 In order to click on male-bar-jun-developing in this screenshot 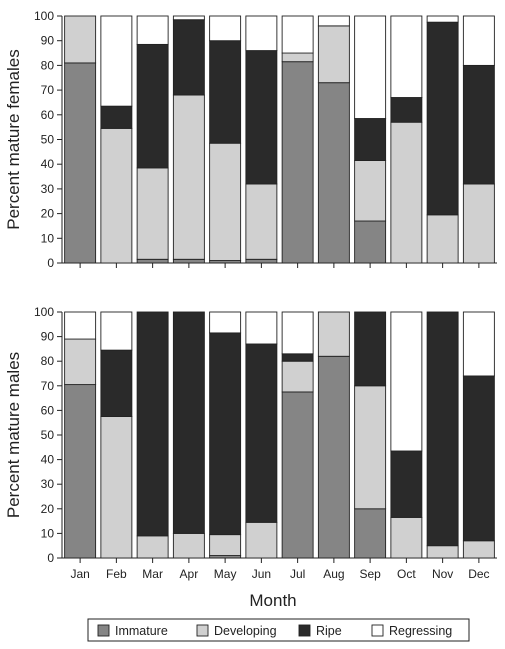, I will do `click(261, 540)`.